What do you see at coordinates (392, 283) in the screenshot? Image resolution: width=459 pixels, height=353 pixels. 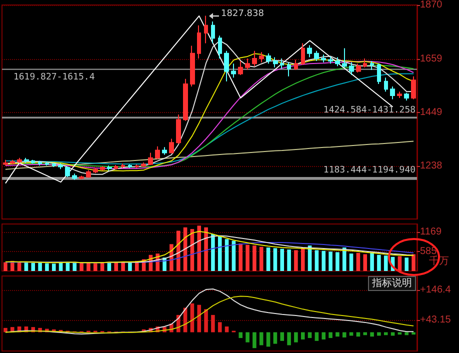 I see `annotation: 指标说明` at bounding box center [392, 283].